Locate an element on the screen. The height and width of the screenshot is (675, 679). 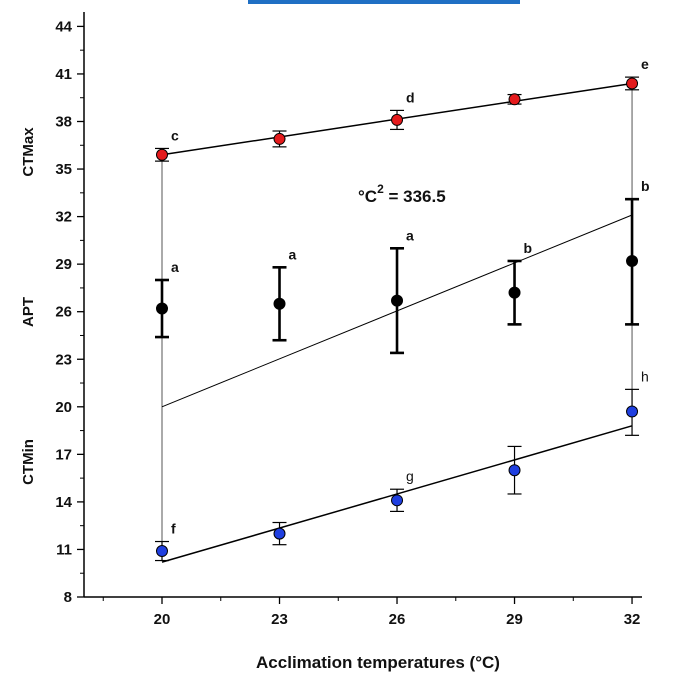
y-tick-label: 38 is located at coordinates (63, 122).